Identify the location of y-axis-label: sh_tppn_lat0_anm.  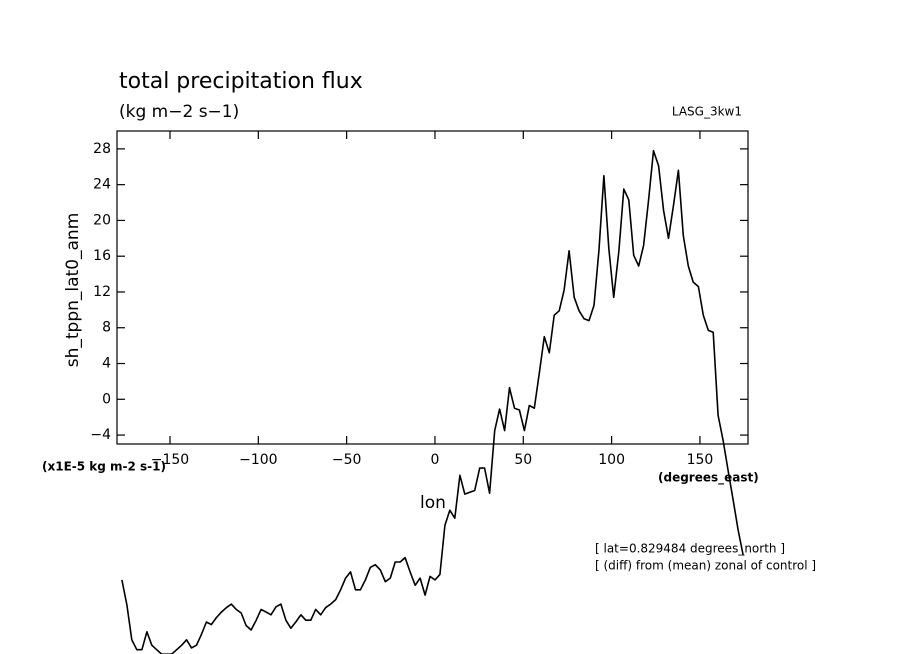
(73, 290).